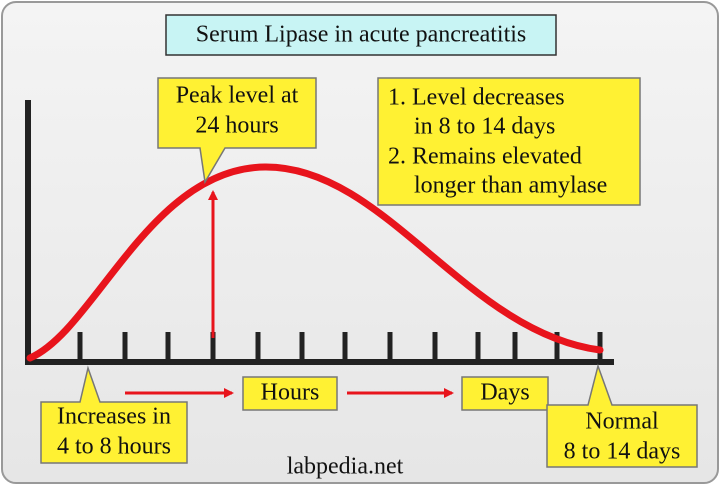 This screenshot has height=485, width=720. I want to click on hours-label: Hours, so click(290, 393).